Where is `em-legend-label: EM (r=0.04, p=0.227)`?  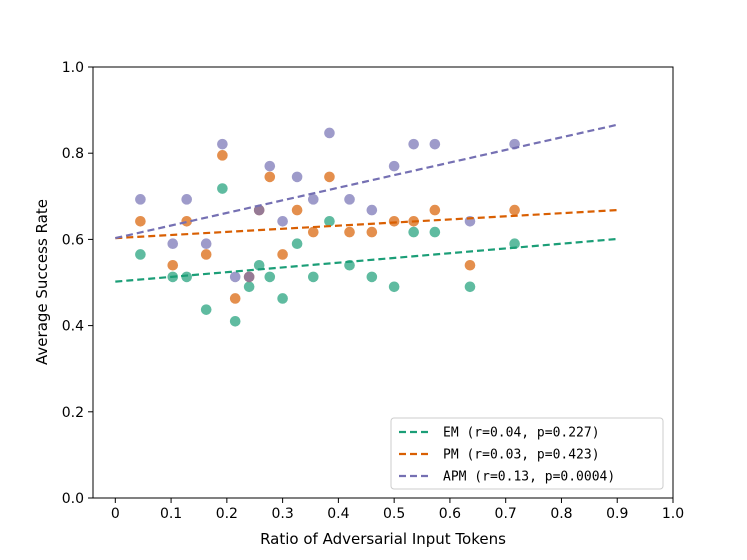
em-legend-label: EM (r=0.04, p=0.227) is located at coordinates (521, 433).